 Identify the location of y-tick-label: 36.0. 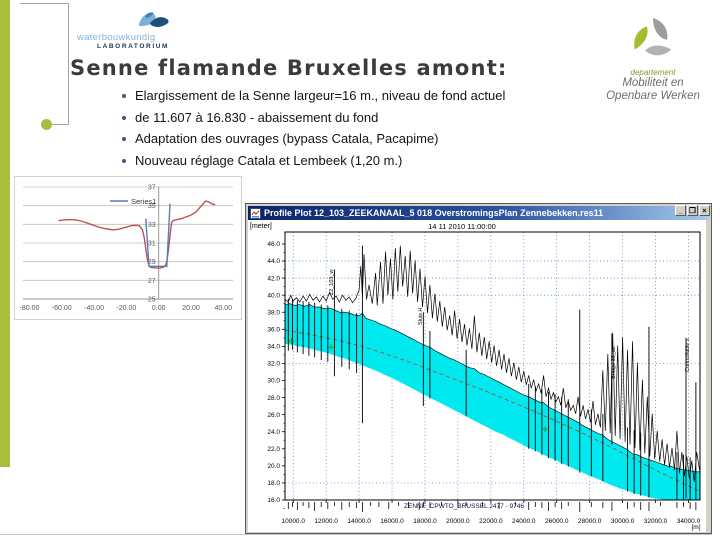
(273, 329).